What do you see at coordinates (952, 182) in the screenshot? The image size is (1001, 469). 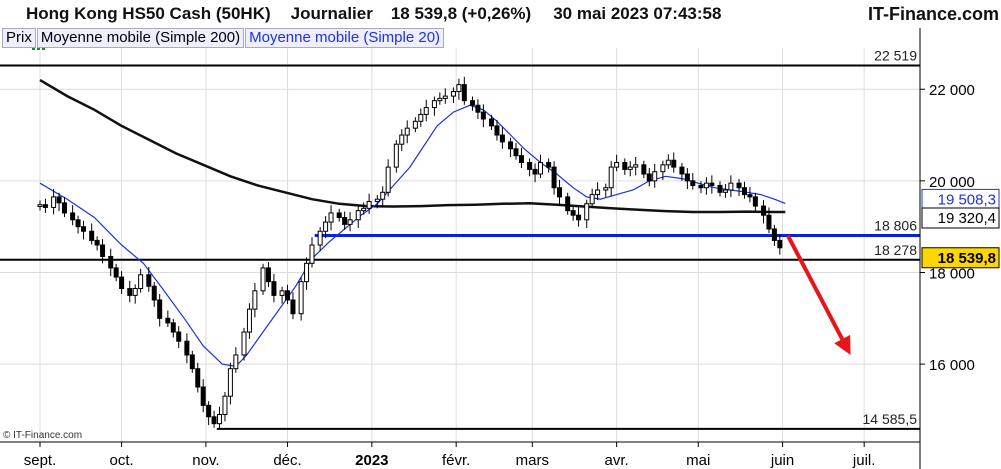 I see `y-tick-label: 20 000` at bounding box center [952, 182].